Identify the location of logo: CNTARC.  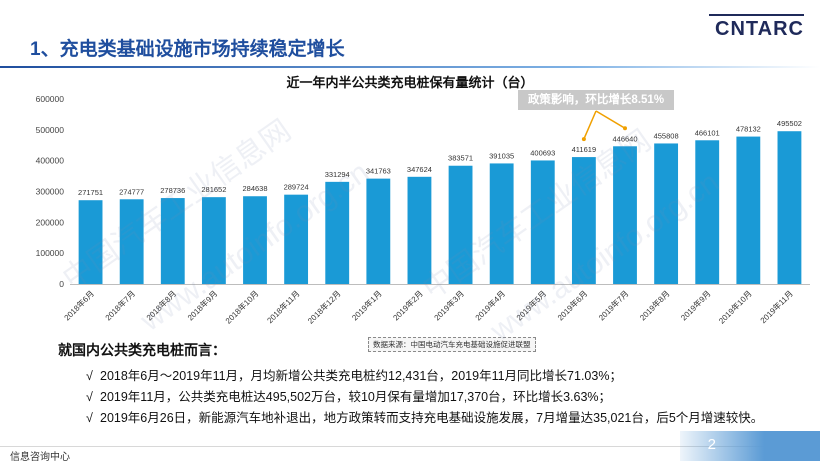
(756, 27).